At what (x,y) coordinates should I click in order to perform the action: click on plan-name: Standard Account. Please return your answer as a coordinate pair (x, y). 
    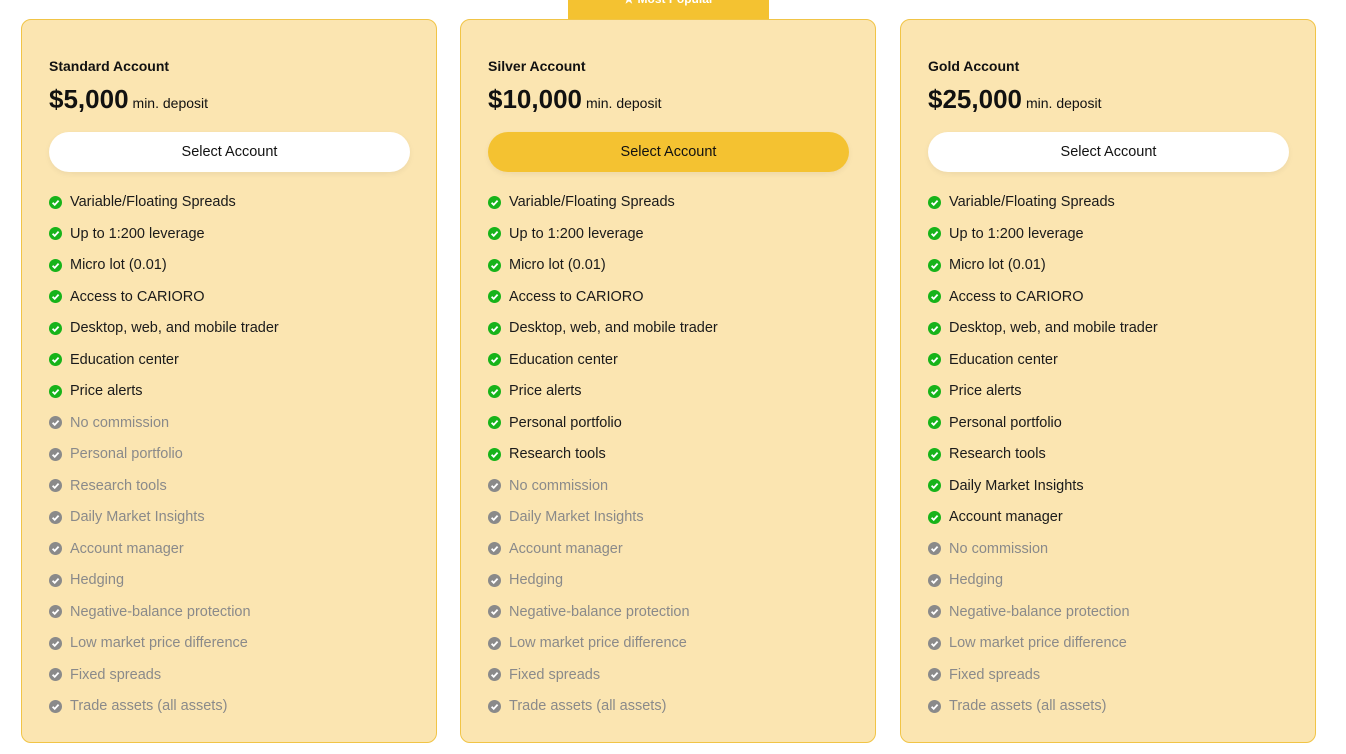
    Looking at the image, I should click on (109, 66).